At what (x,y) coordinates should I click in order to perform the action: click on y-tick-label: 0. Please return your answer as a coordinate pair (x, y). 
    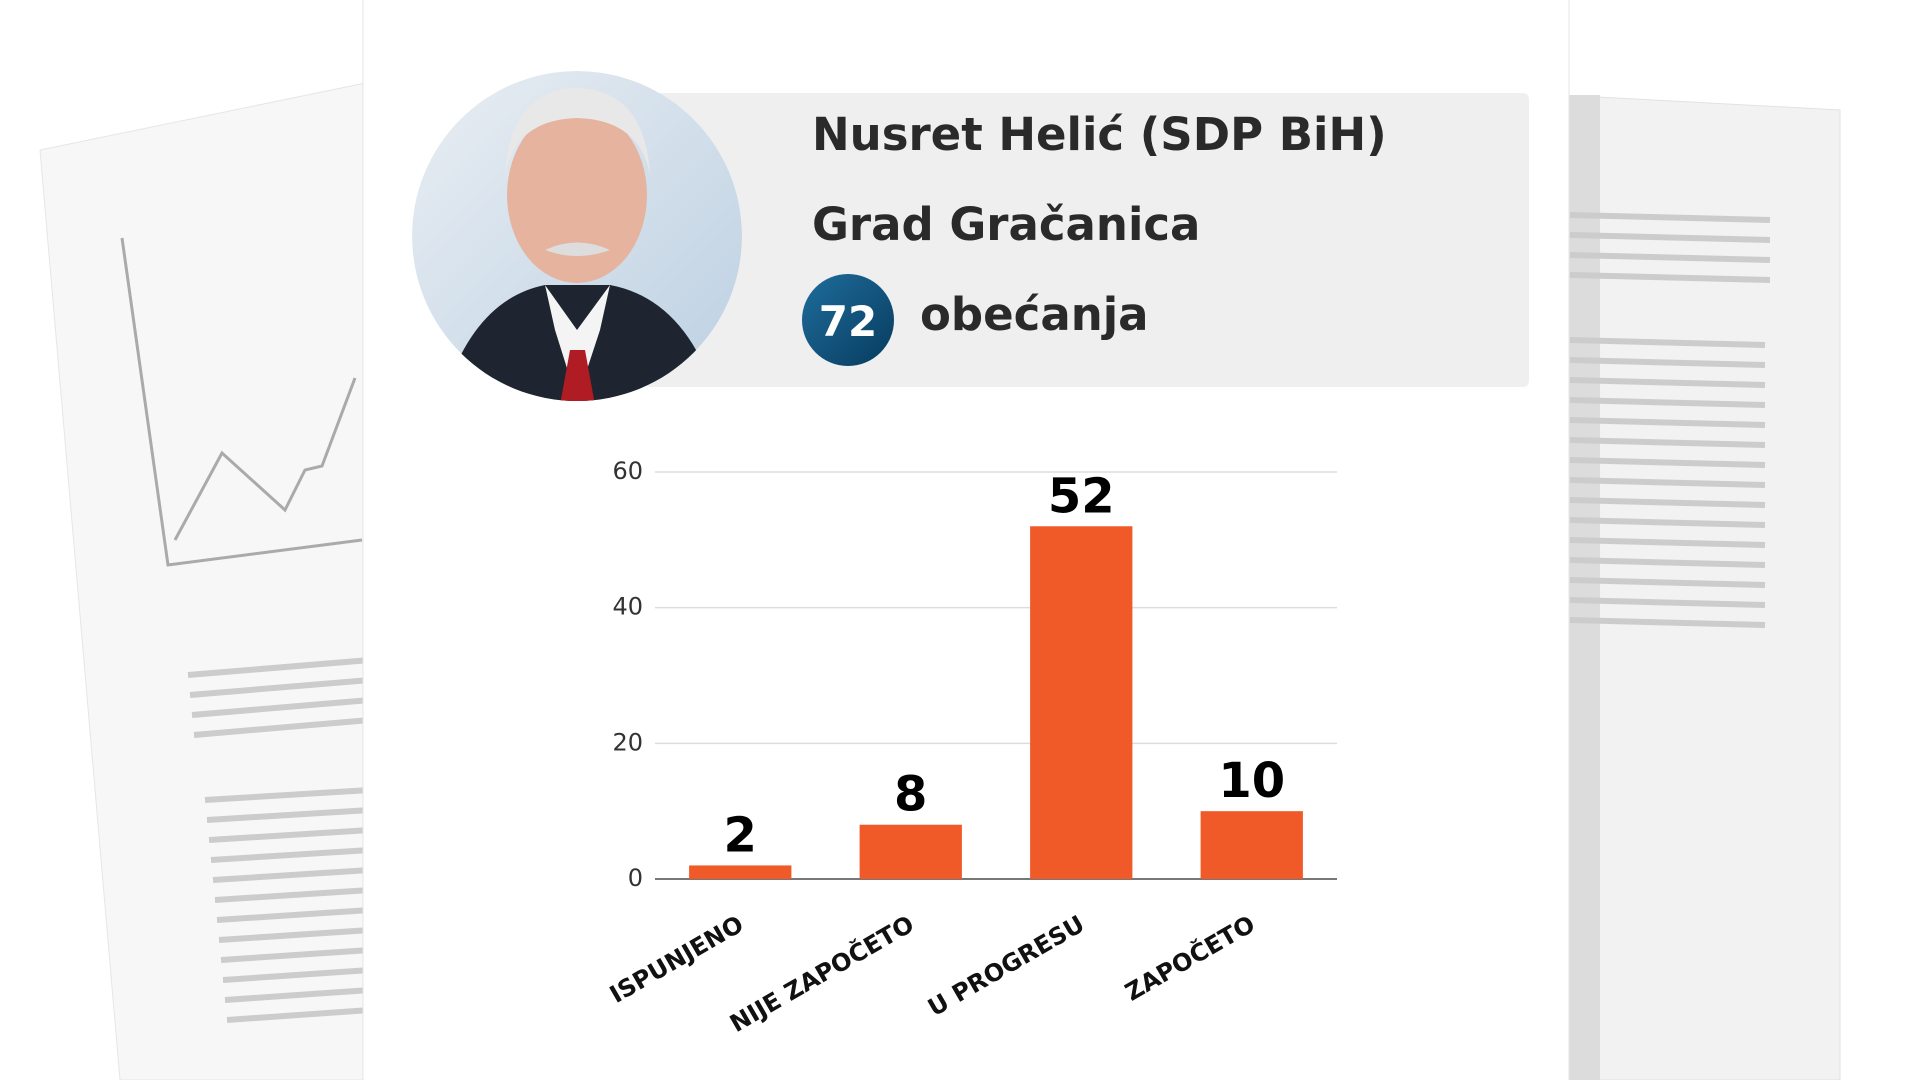
    Looking at the image, I should click on (635, 878).